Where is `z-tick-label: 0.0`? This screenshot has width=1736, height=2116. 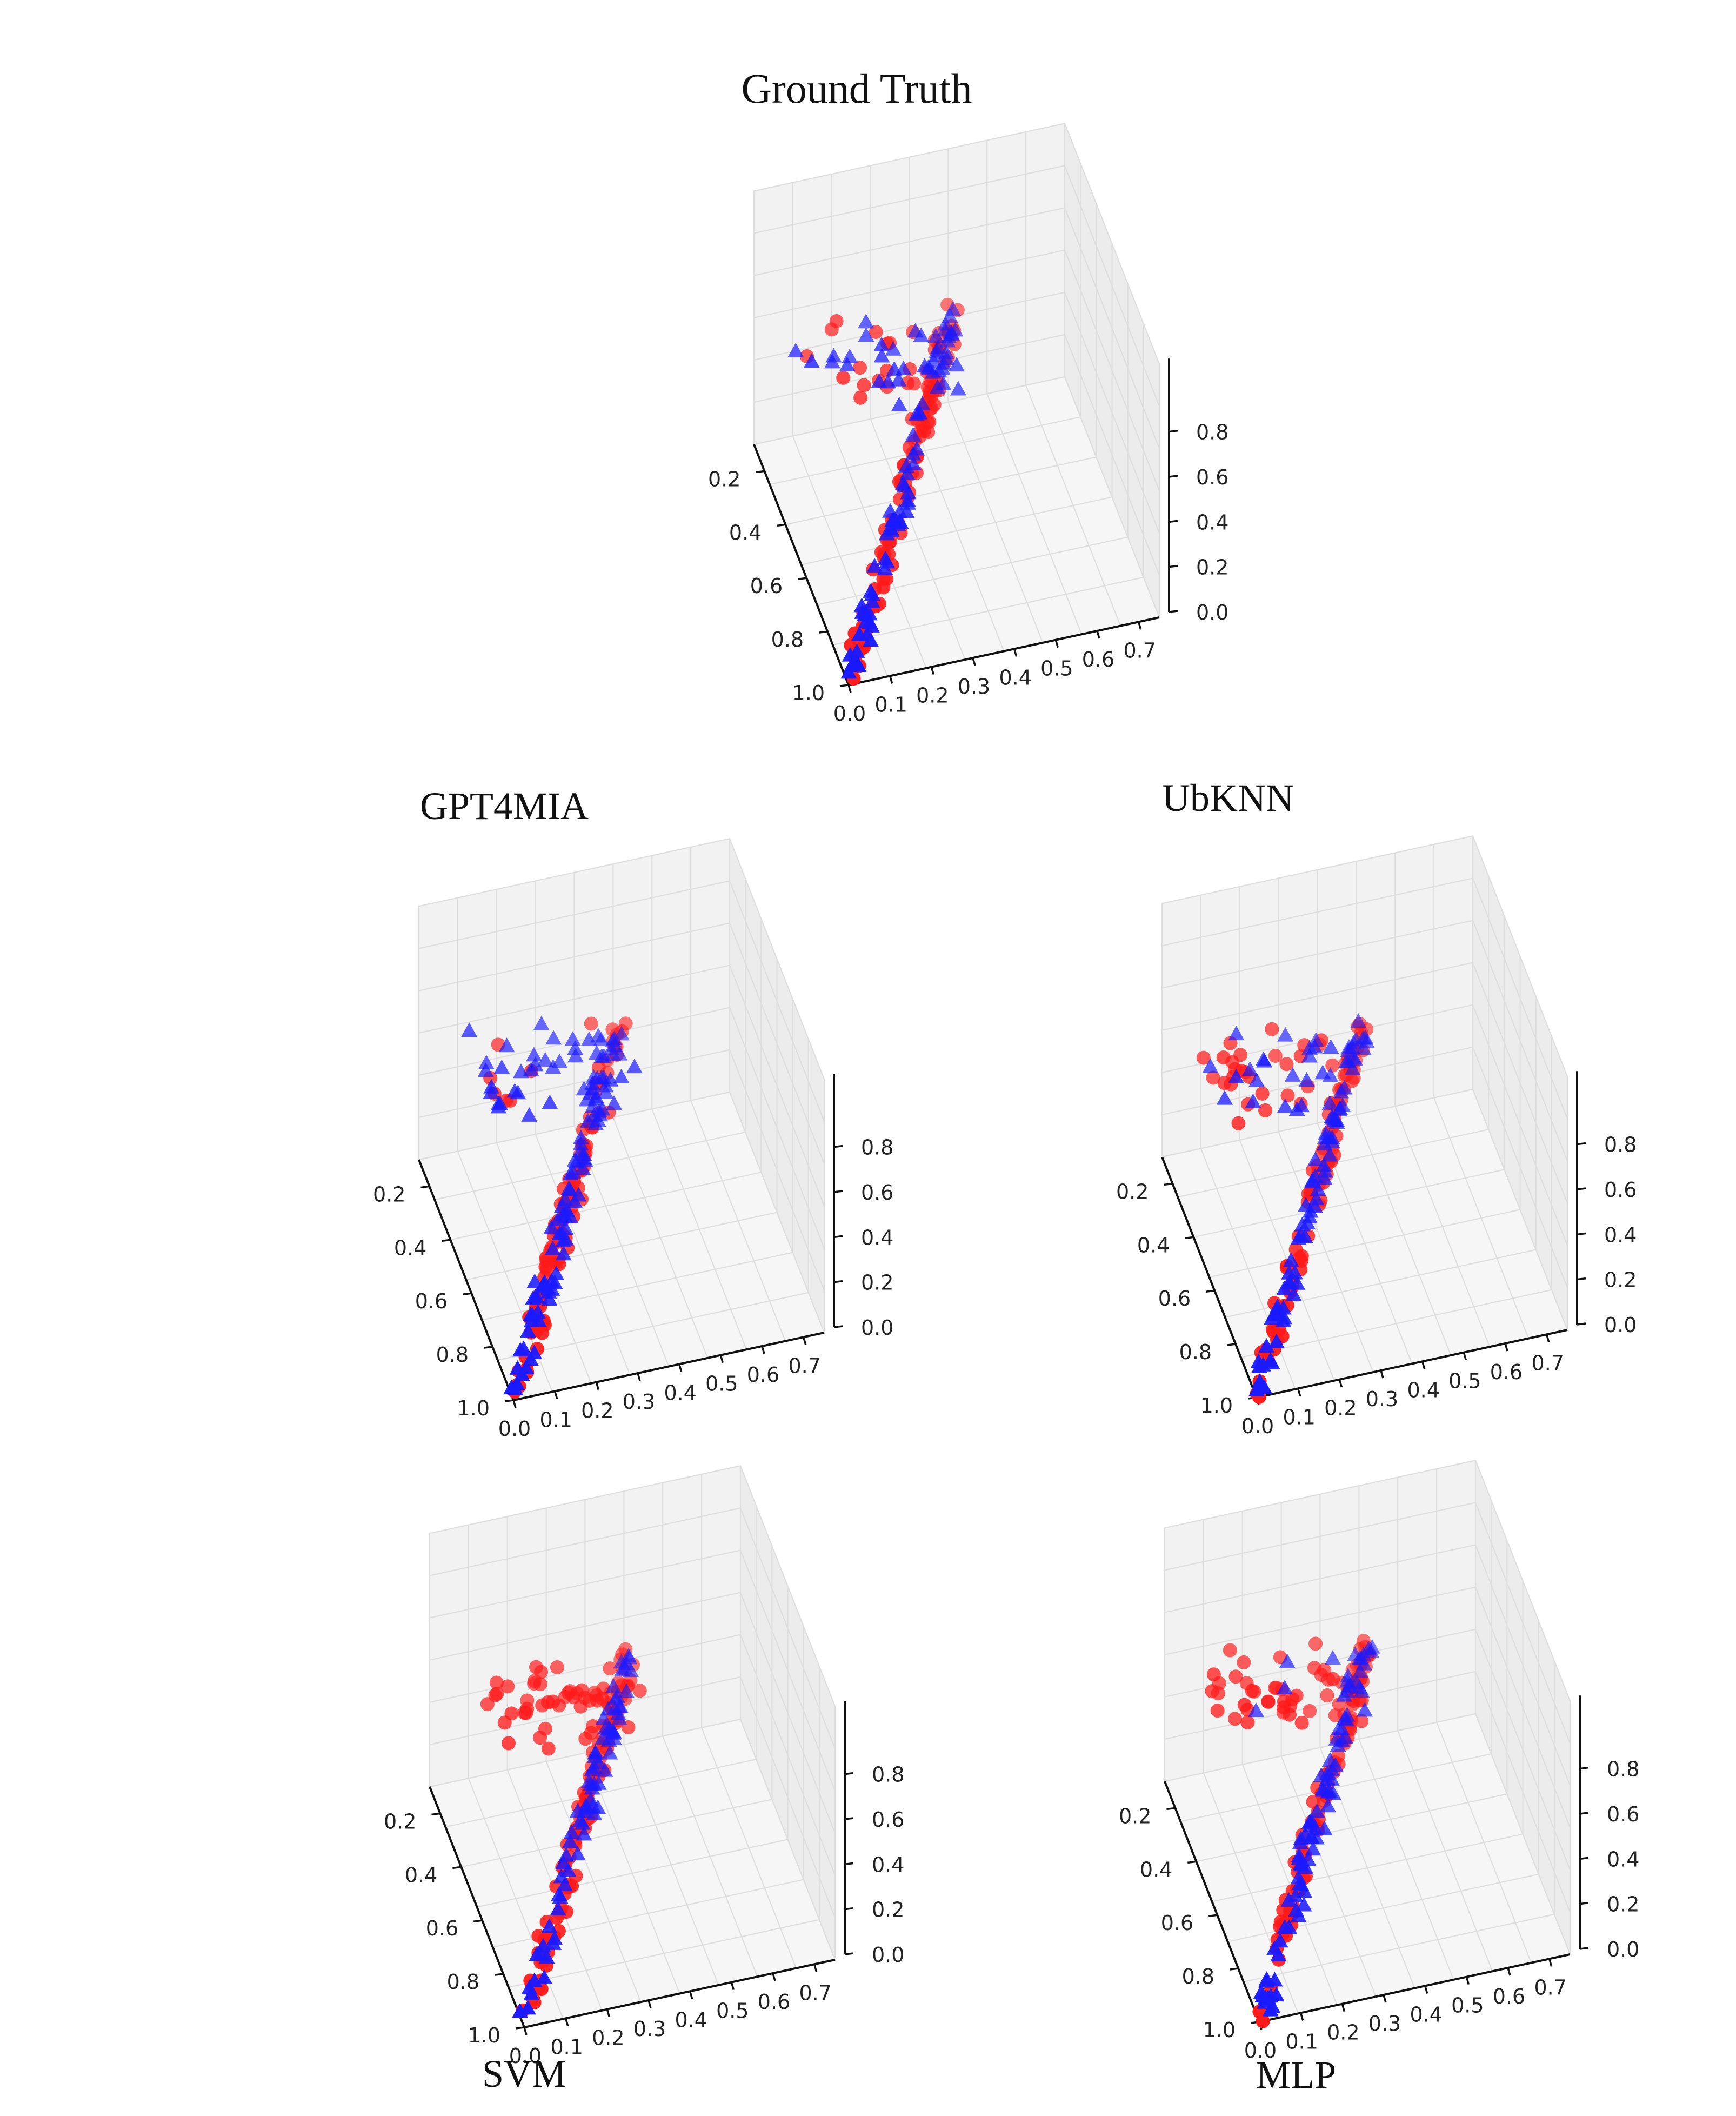 z-tick-label: 0.0 is located at coordinates (888, 1955).